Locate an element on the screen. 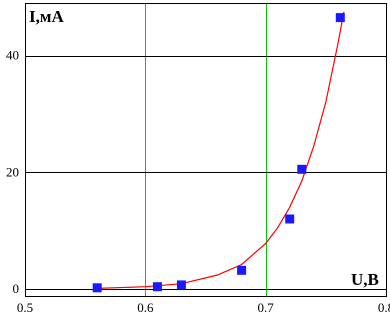  y-axis-title: I,мA is located at coordinates (46, 16).